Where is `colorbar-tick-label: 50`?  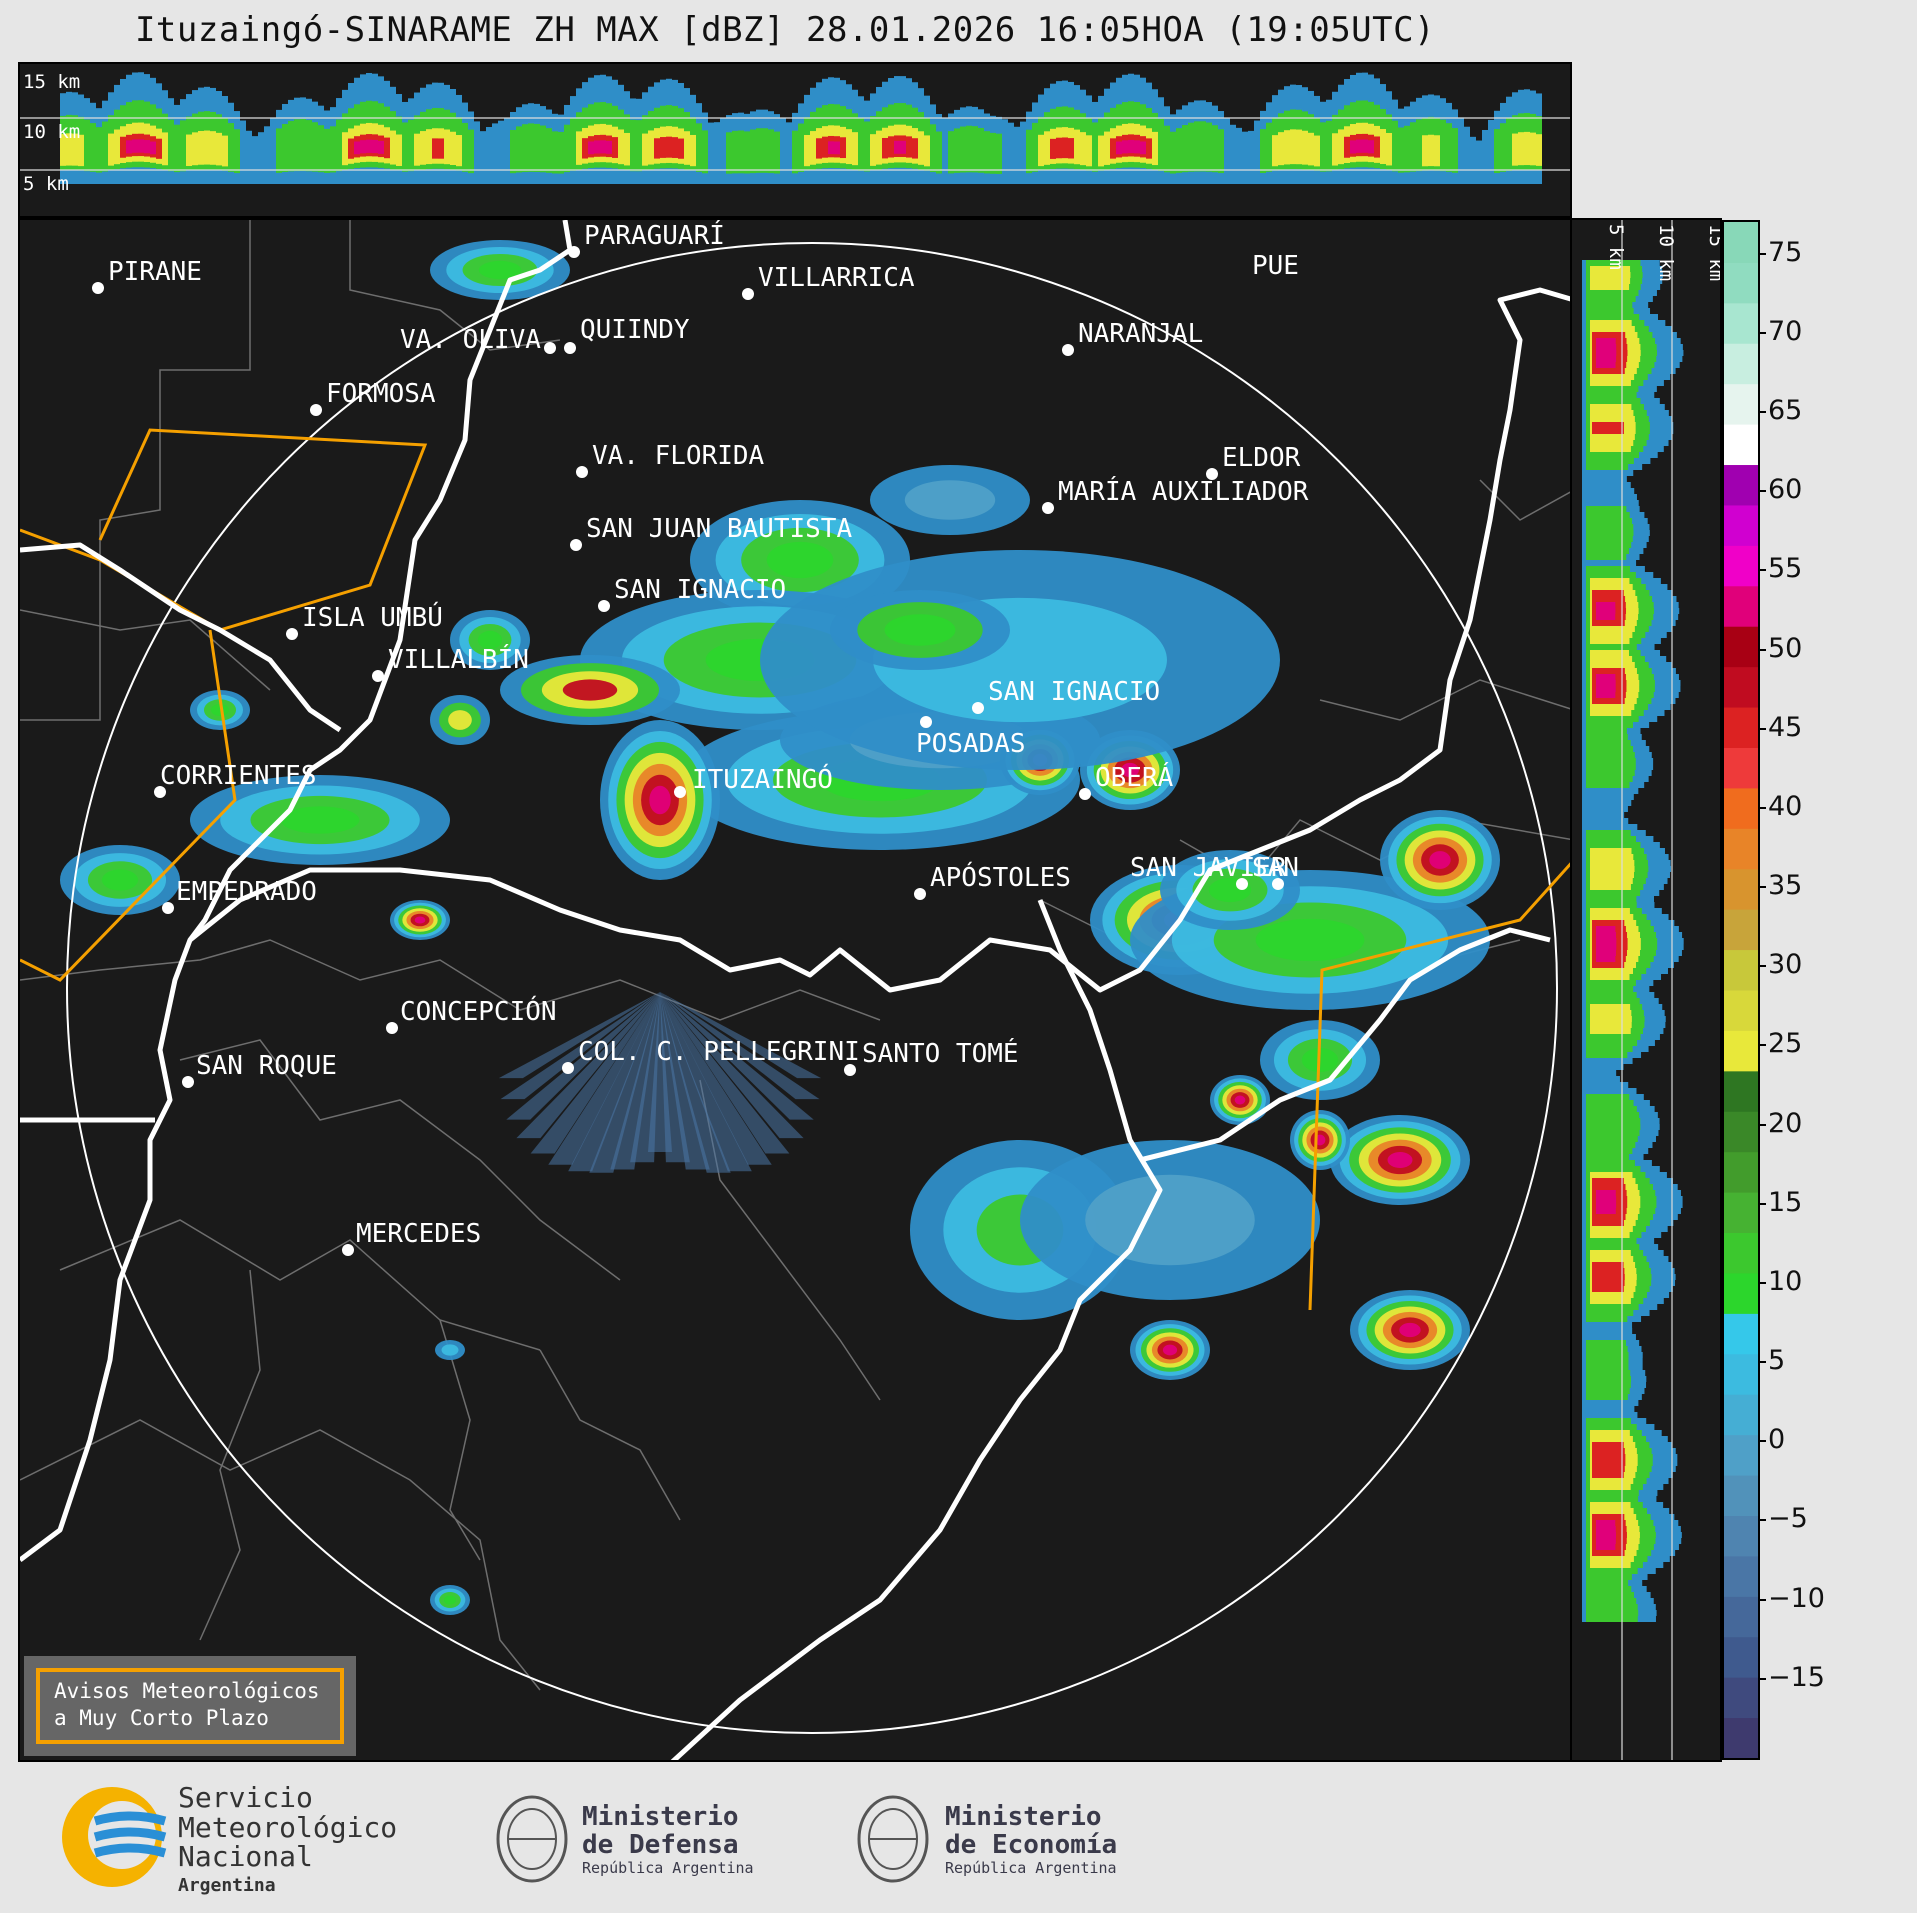 colorbar-tick-label: 50 is located at coordinates (1785, 648).